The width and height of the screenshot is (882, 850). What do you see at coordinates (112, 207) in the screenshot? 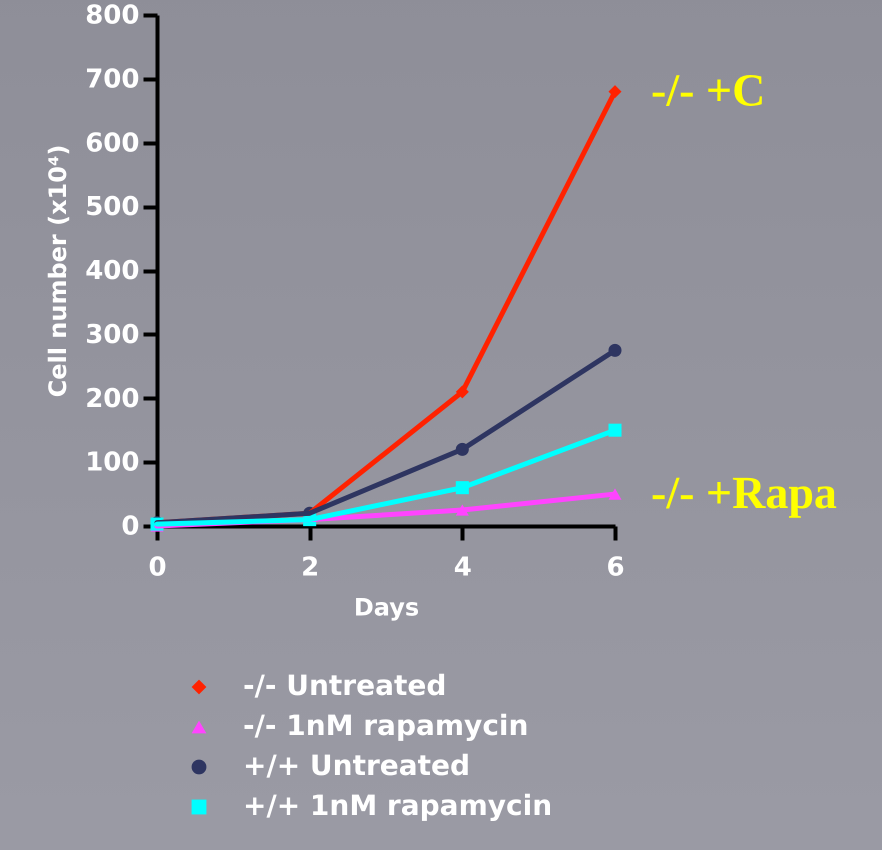
I see `y-tick-label: 500` at bounding box center [112, 207].